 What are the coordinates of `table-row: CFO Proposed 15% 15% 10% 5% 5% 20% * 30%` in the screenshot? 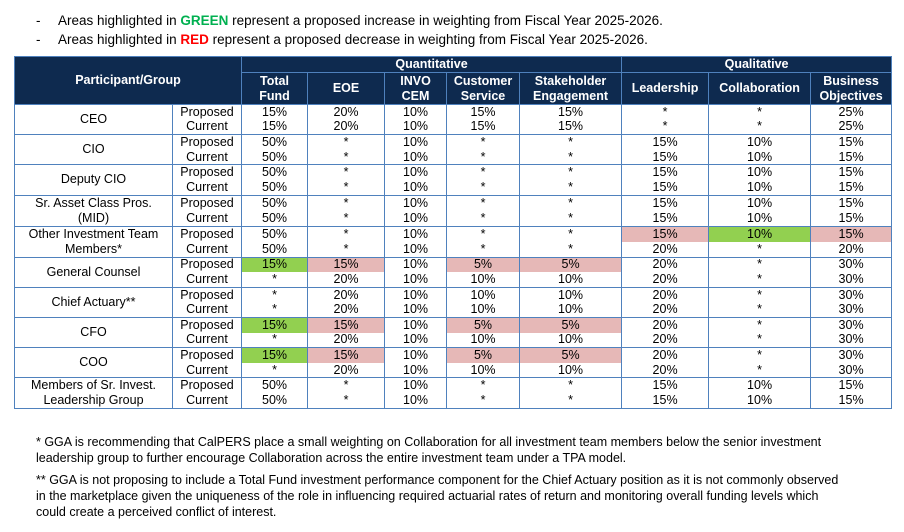 It's located at (453, 333).